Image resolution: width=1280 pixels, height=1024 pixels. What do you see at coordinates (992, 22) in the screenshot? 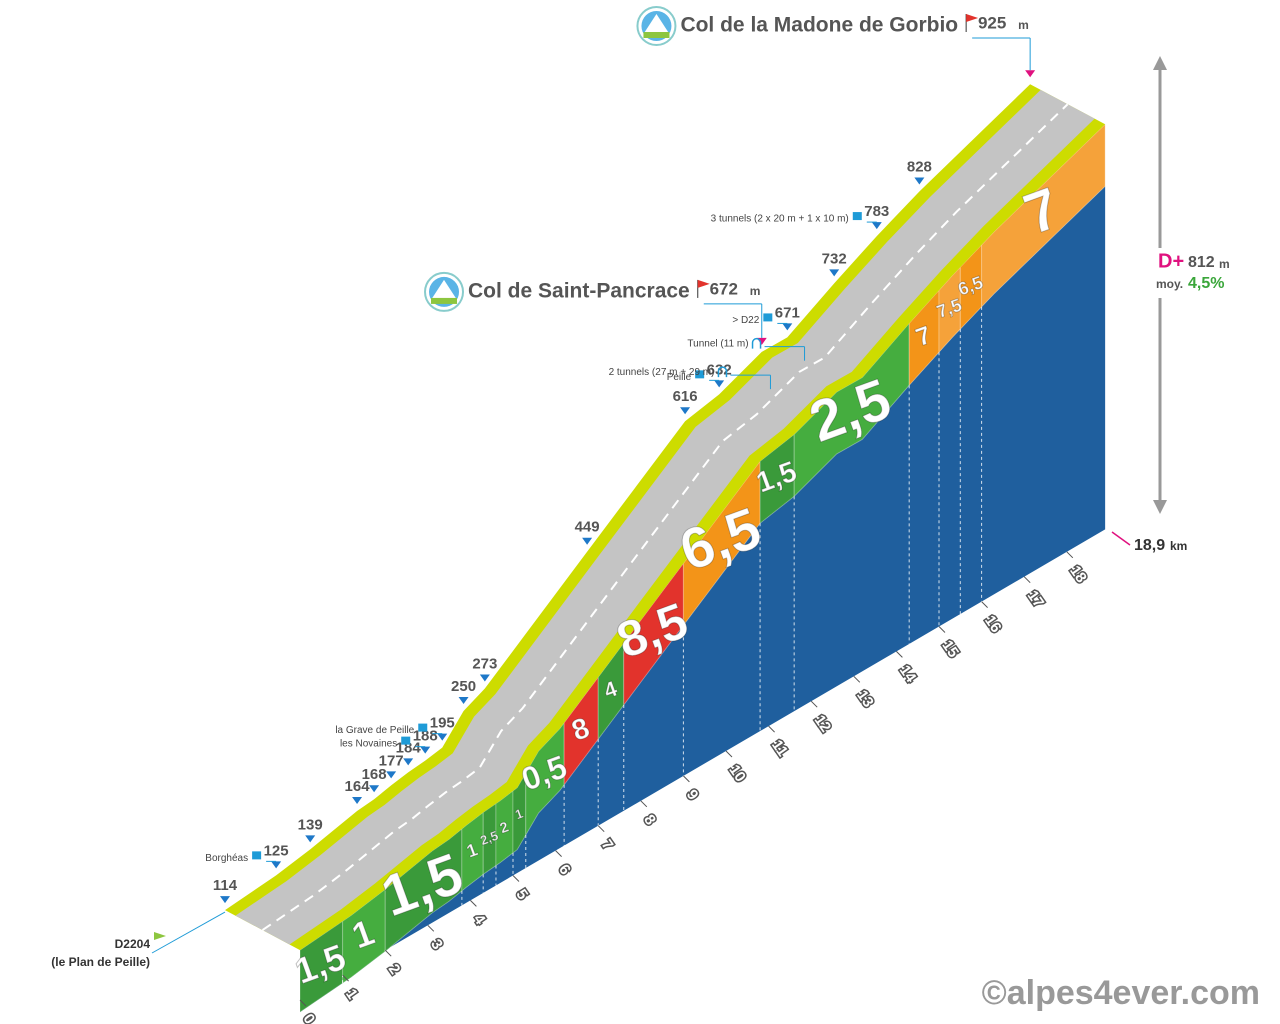
I see `col-elevation: 925` at bounding box center [992, 22].